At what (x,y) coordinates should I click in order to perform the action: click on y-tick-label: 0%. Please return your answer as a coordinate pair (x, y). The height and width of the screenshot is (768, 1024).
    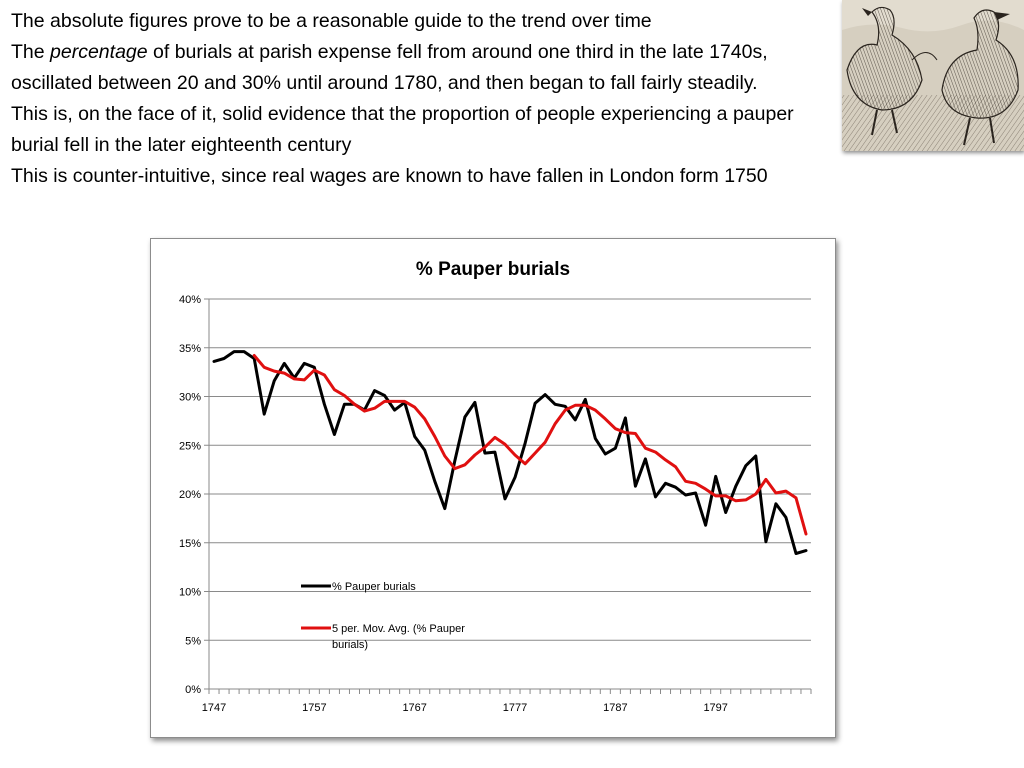
    Looking at the image, I should click on (193, 690).